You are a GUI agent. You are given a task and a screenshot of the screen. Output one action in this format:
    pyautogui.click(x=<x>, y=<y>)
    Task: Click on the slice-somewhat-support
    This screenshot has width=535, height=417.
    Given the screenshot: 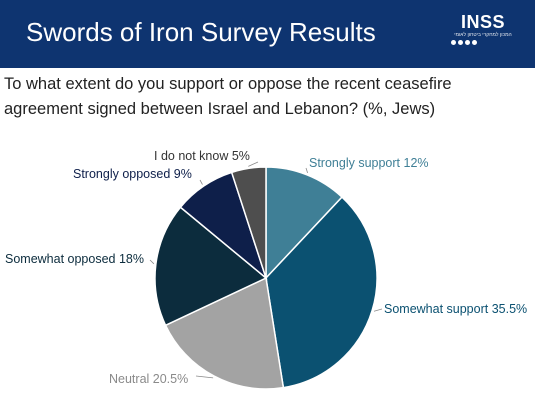 What is the action you would take?
    pyautogui.click(x=321, y=292)
    